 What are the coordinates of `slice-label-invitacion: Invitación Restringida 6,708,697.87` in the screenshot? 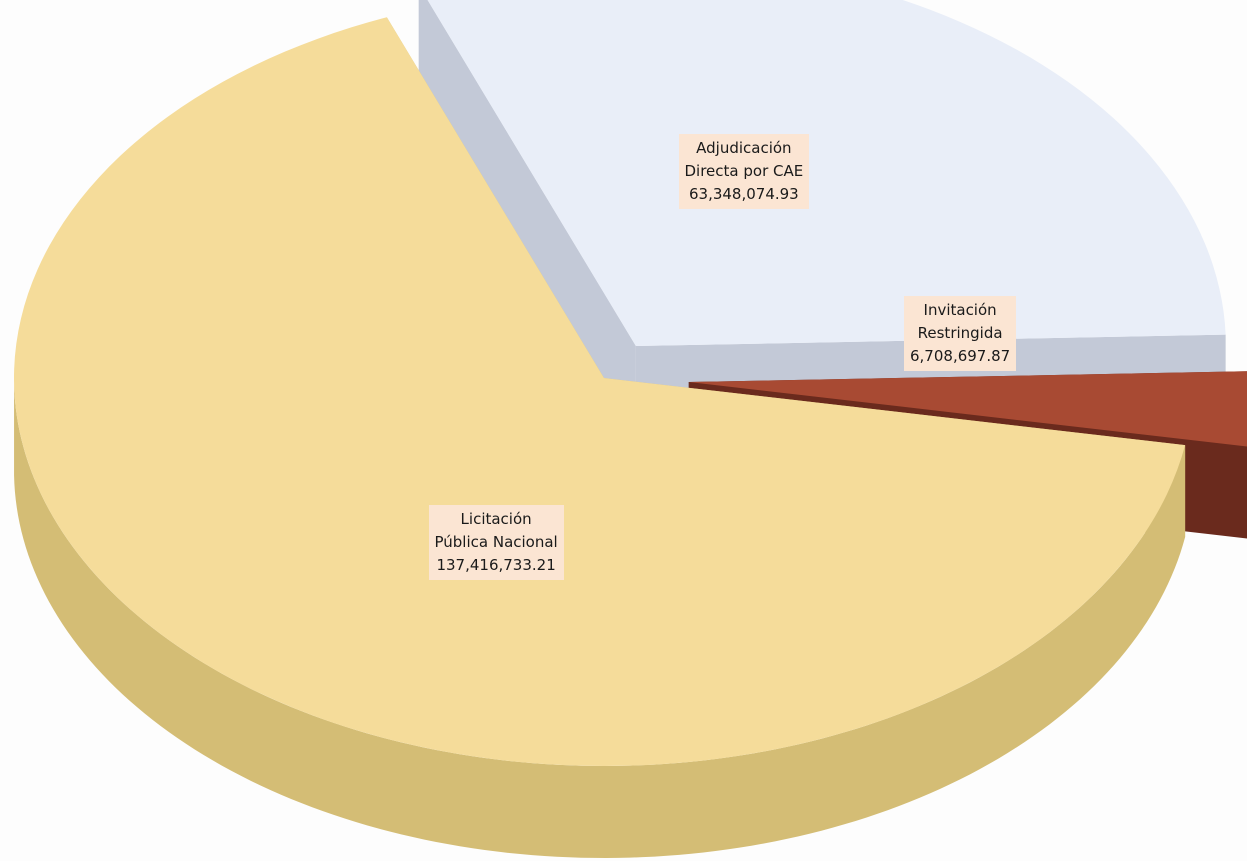 It's located at (960, 333).